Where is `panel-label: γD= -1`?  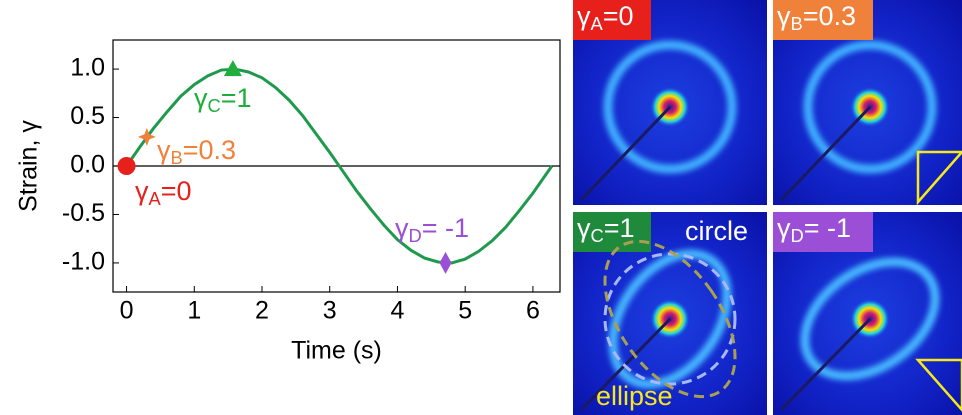 panel-label: γD= -1 is located at coordinates (814, 229).